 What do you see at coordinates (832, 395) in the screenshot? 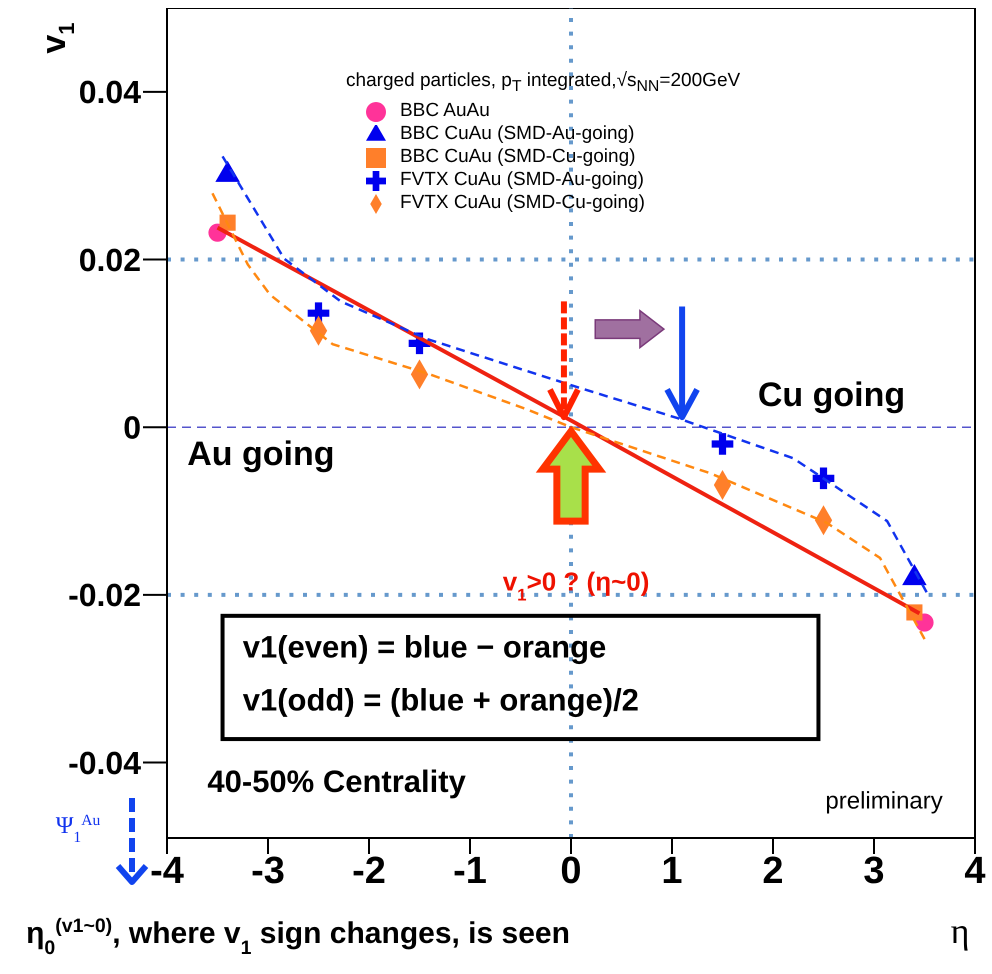
I see `annotation: Cu going` at bounding box center [832, 395].